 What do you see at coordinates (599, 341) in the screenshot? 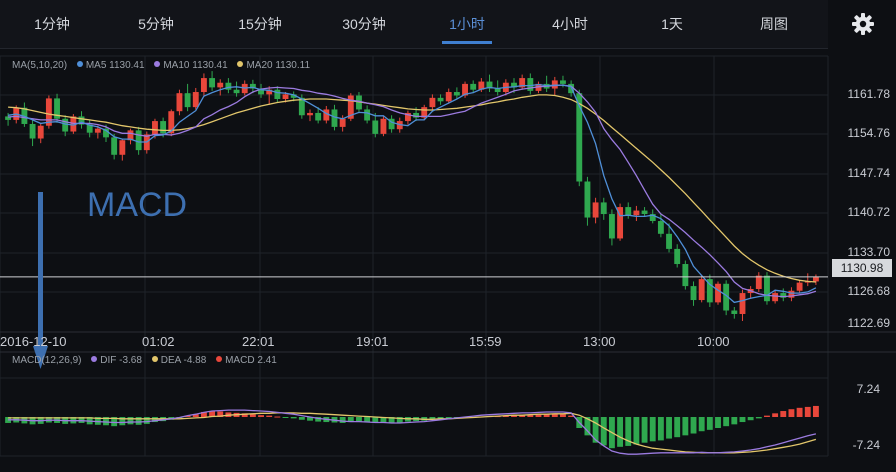
I see `x-tick-label: 13:00` at bounding box center [599, 341].